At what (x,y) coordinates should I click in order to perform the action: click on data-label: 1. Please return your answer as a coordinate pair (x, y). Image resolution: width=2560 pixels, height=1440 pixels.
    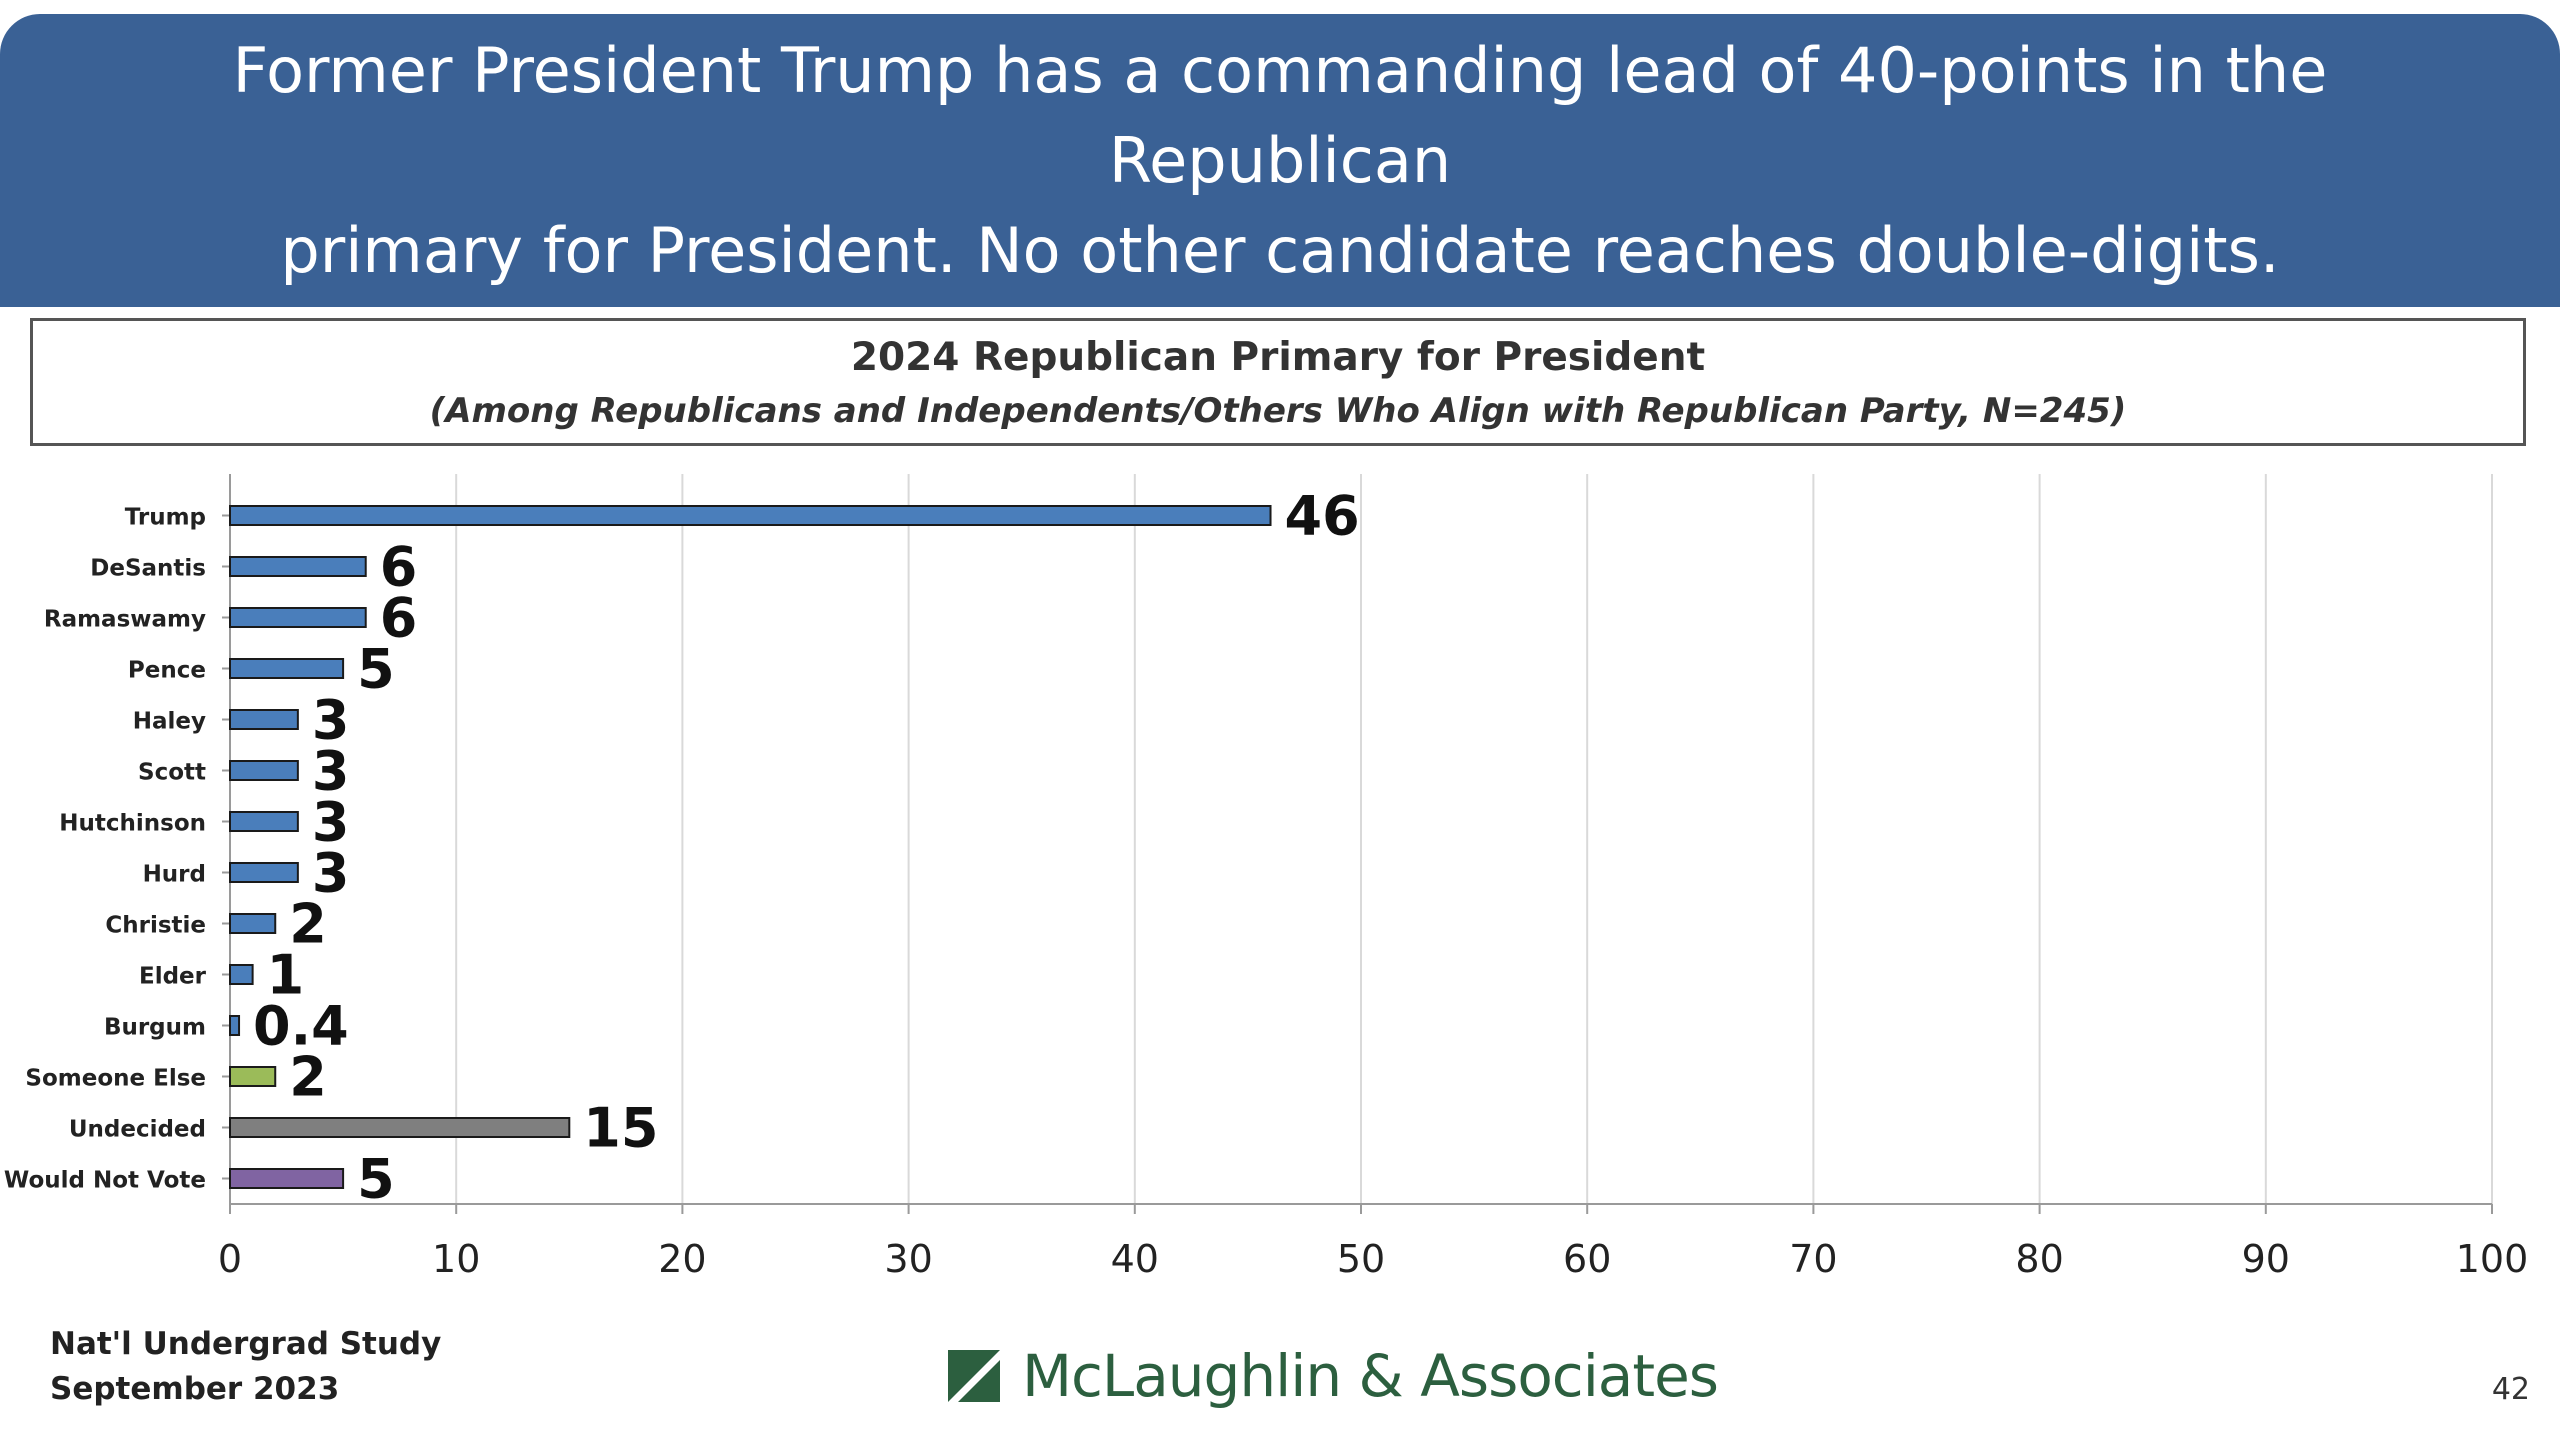
    Looking at the image, I should click on (286, 975).